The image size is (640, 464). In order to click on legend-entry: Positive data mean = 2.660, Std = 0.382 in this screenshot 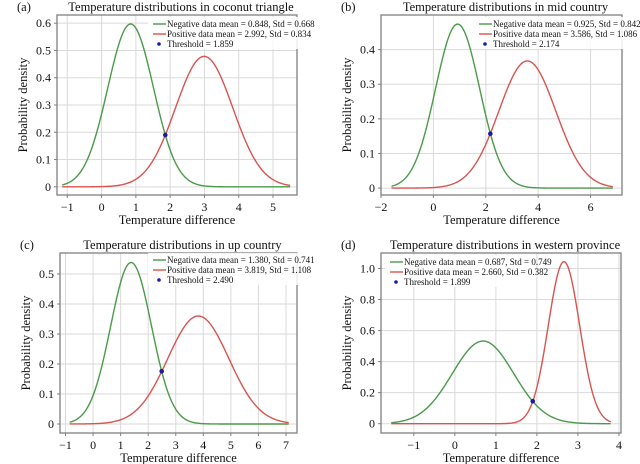, I will do `click(476, 272)`.